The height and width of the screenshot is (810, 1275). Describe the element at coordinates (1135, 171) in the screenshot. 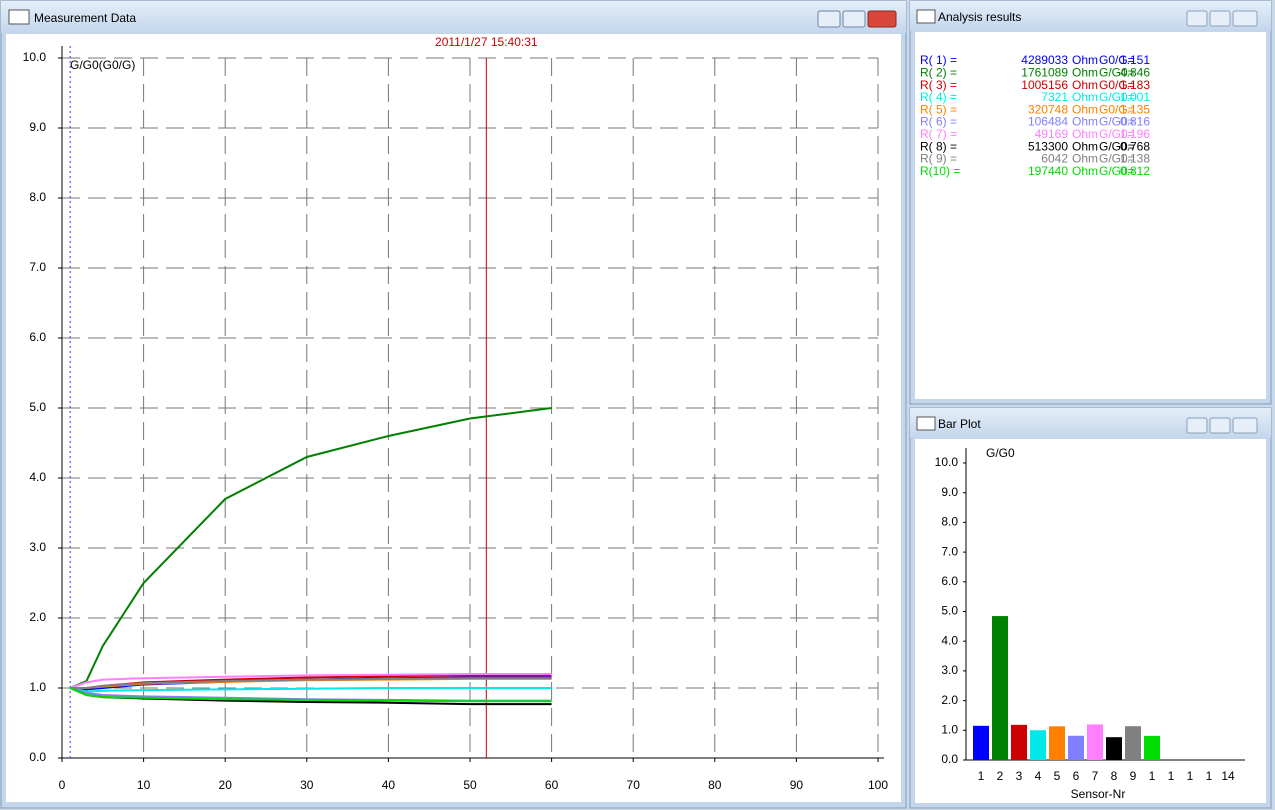

I see `ratio: 0.812` at that location.